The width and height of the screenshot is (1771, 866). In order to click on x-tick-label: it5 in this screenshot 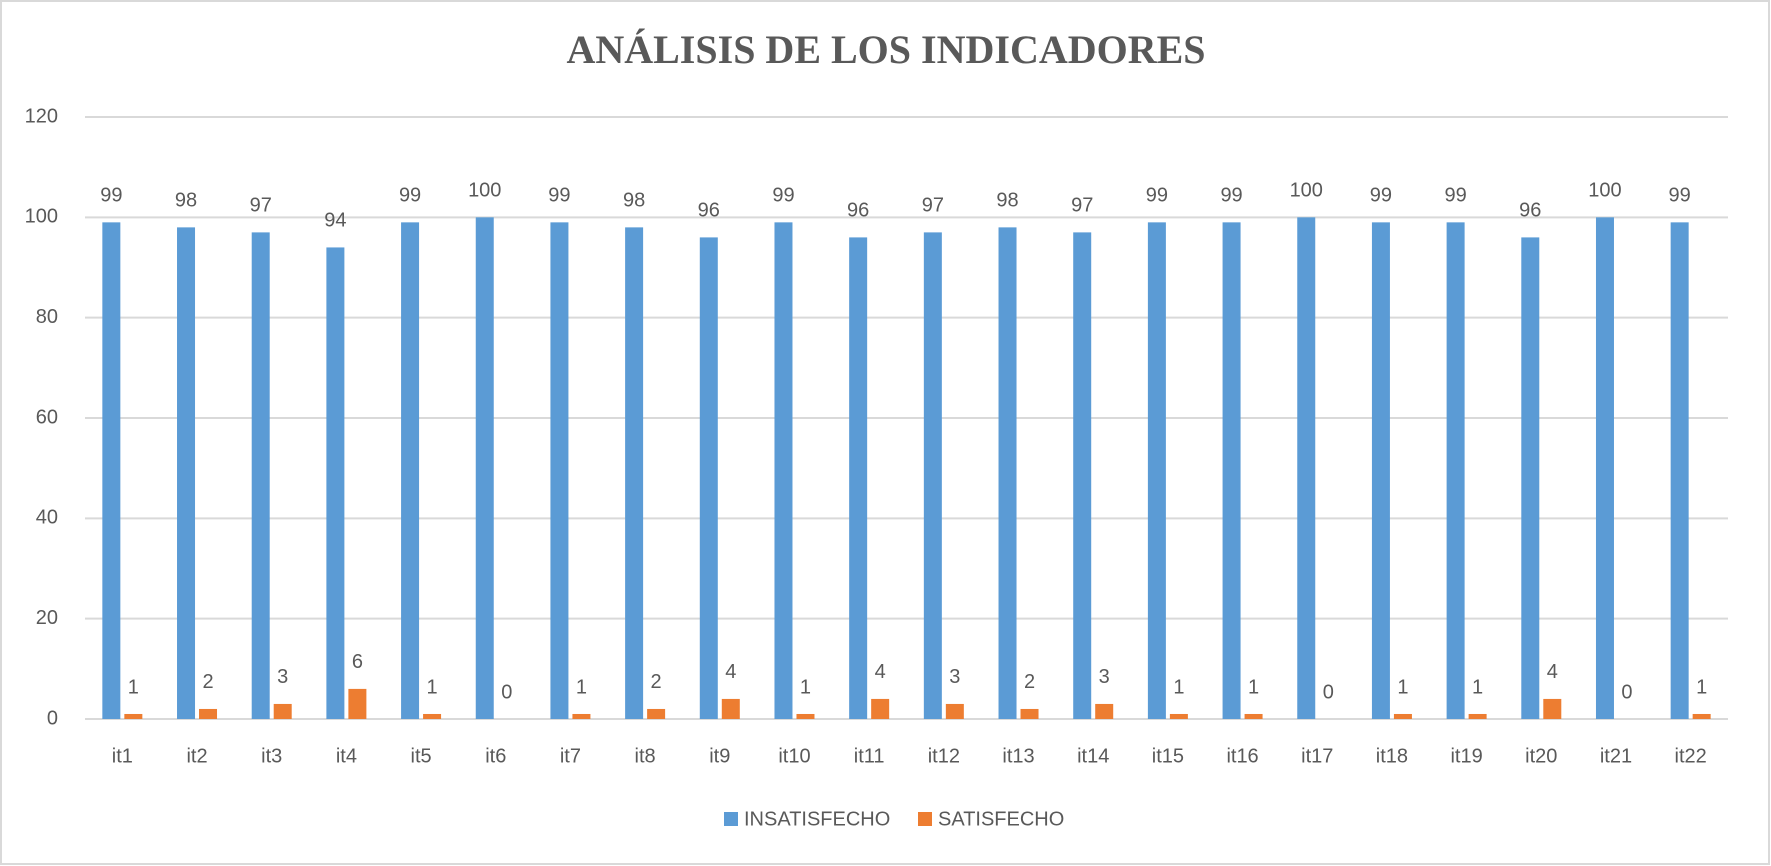, I will do `click(421, 756)`.